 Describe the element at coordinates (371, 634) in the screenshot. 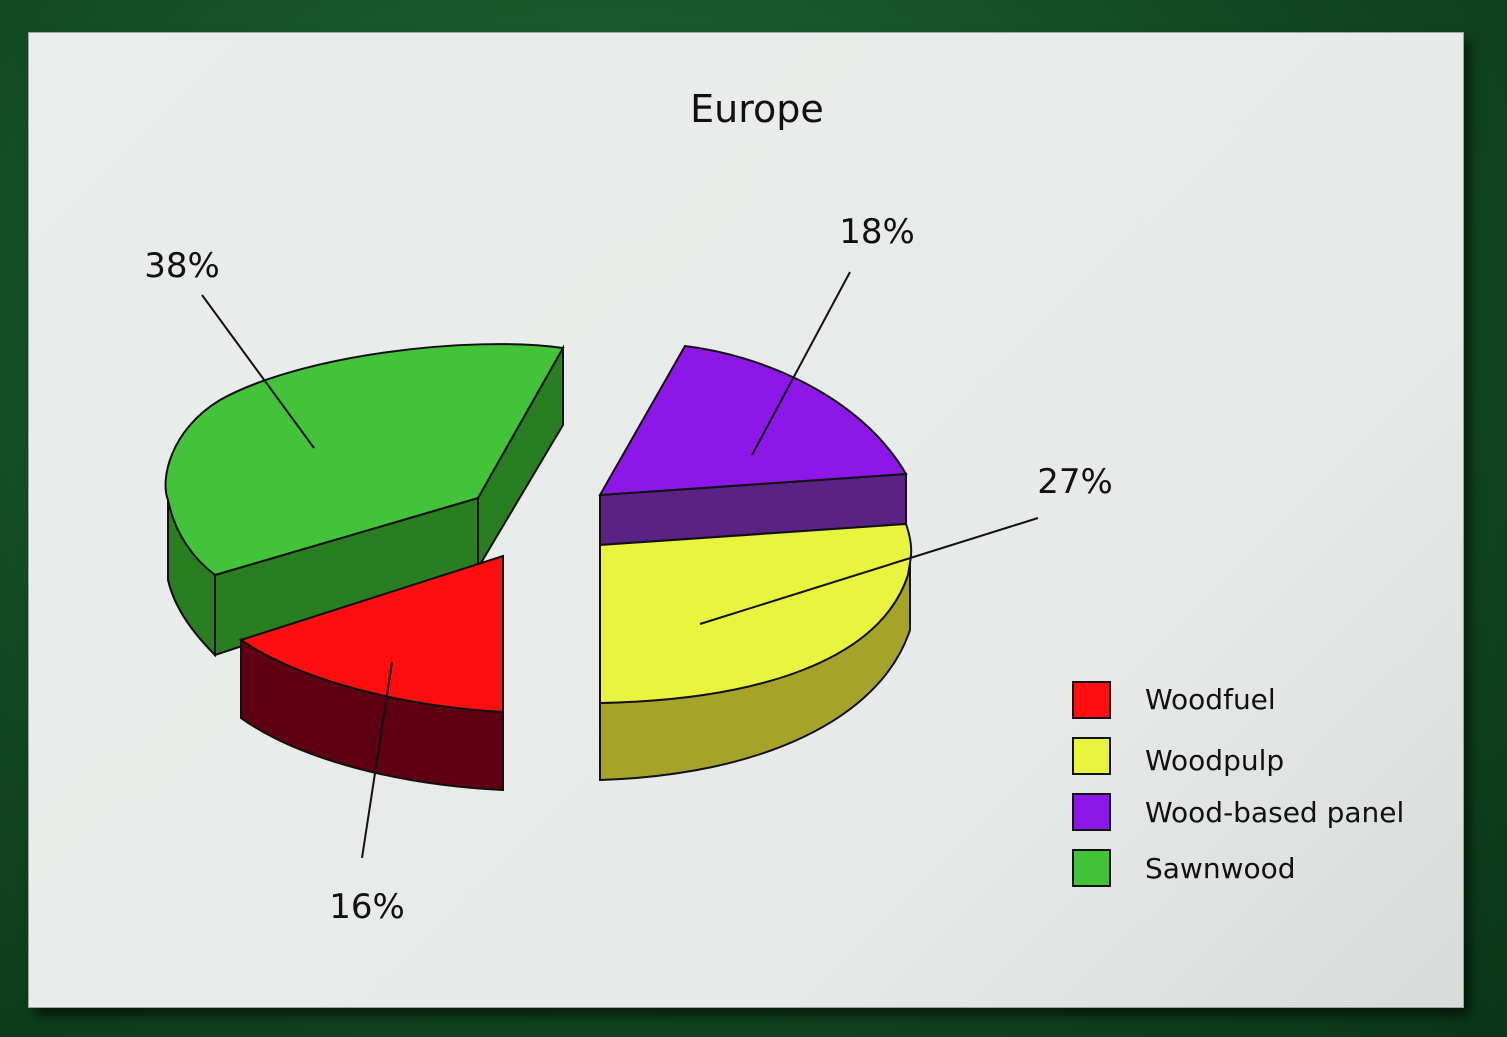

I see `woodfuel-slice` at that location.